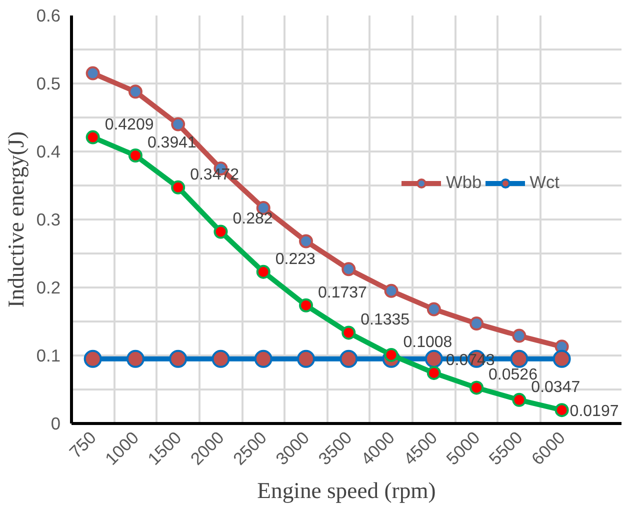 Image resolution: width=636 pixels, height=506 pixels. What do you see at coordinates (48, 288) in the screenshot?
I see `y-tick-label: 0.2` at bounding box center [48, 288].